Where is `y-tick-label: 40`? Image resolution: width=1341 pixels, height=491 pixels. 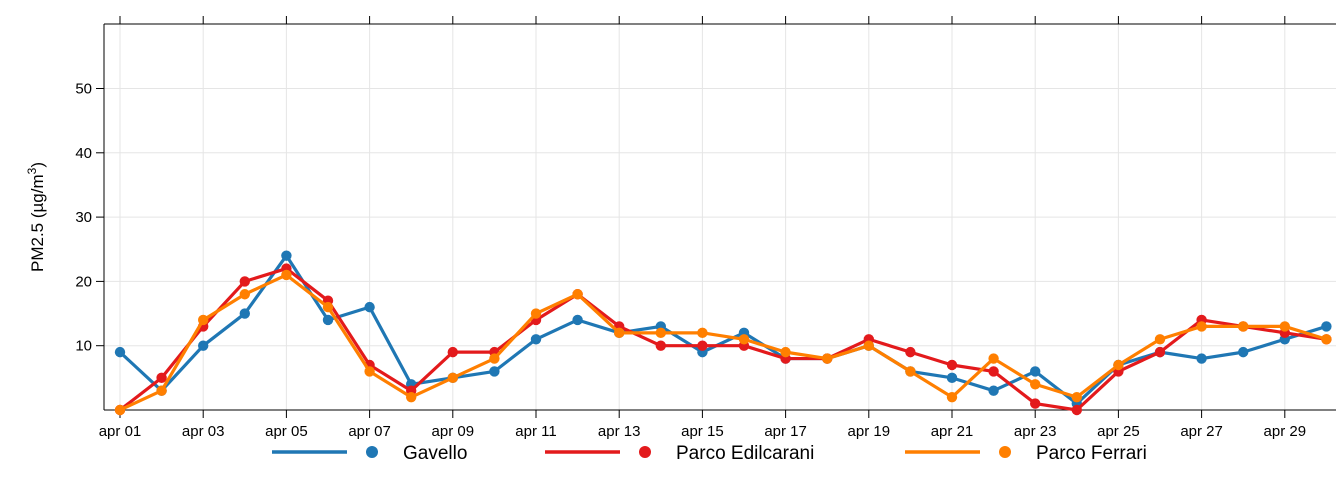 y-tick-label: 40 is located at coordinates (83, 153).